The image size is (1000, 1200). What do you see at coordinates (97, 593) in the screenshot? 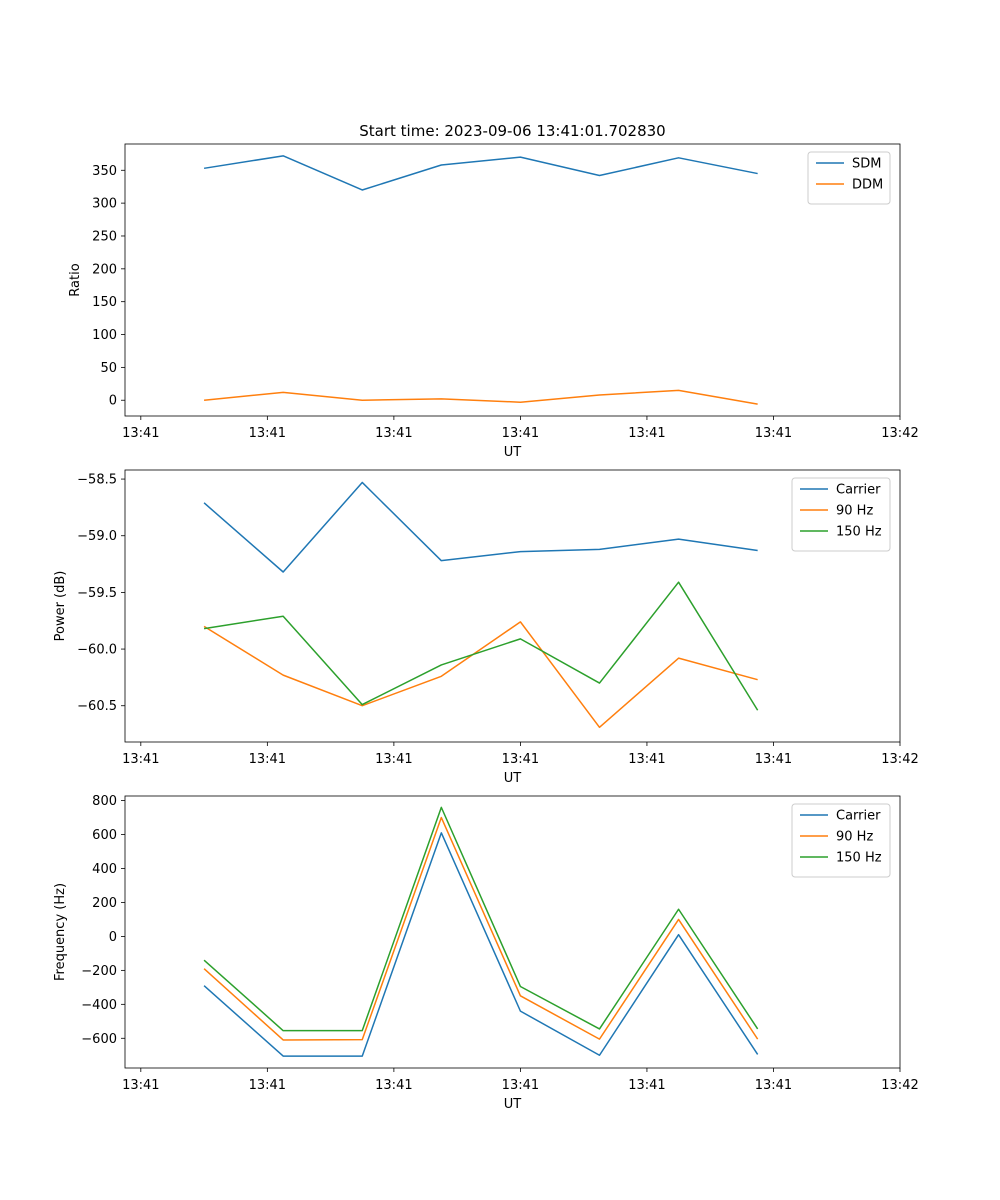
I see `y-tick-label: −59.5` at bounding box center [97, 593].